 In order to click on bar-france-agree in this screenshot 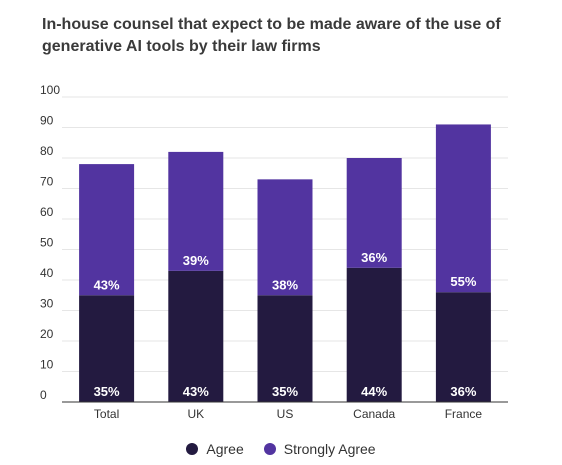, I will do `click(463, 347)`.